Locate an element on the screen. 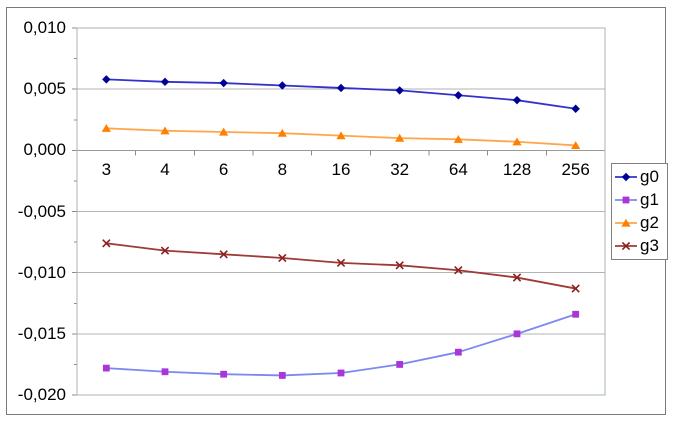 The width and height of the screenshot is (675, 422). y-axis-tick-label: 0,005 is located at coordinates (44, 89).